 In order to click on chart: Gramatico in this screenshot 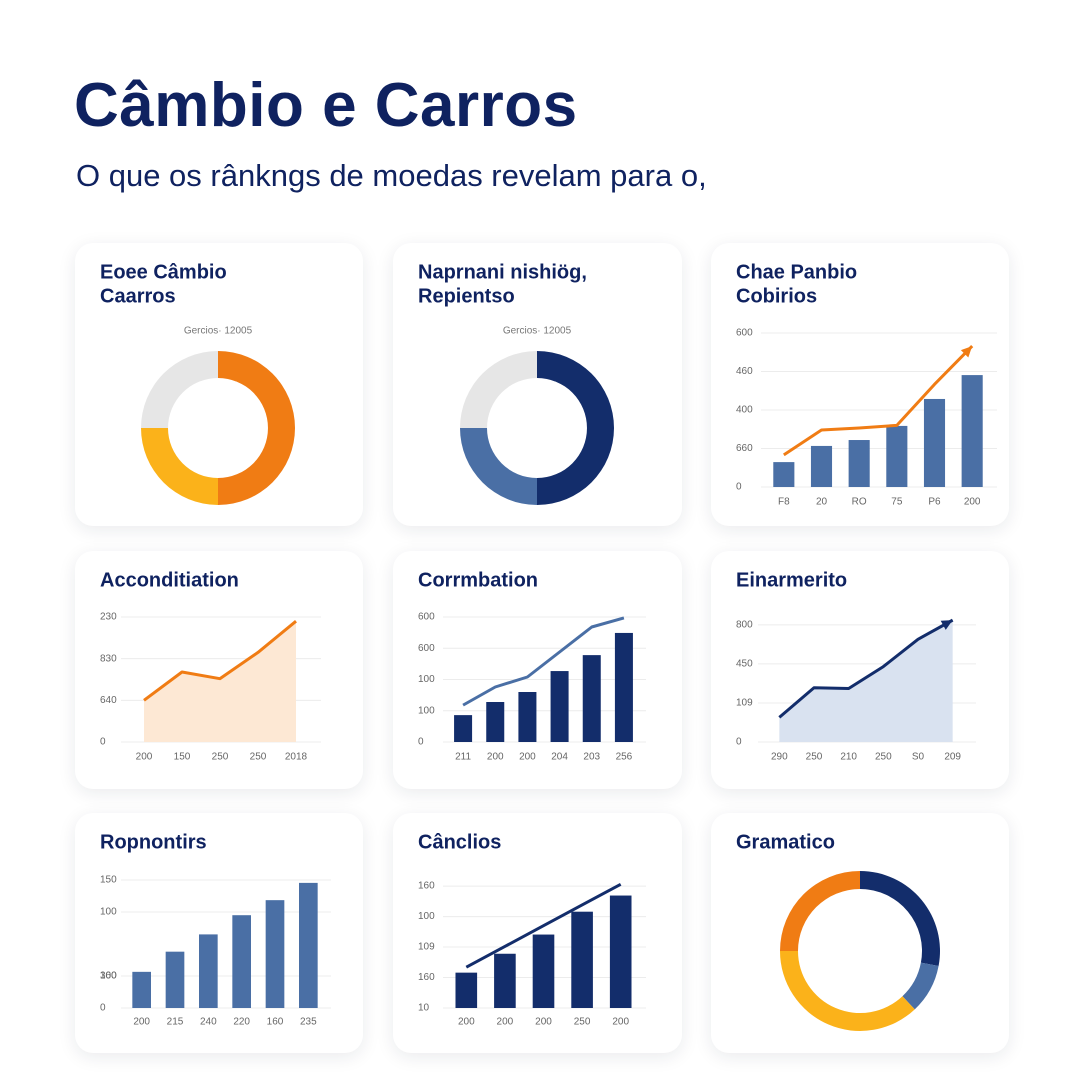, I will do `click(838, 931)`.